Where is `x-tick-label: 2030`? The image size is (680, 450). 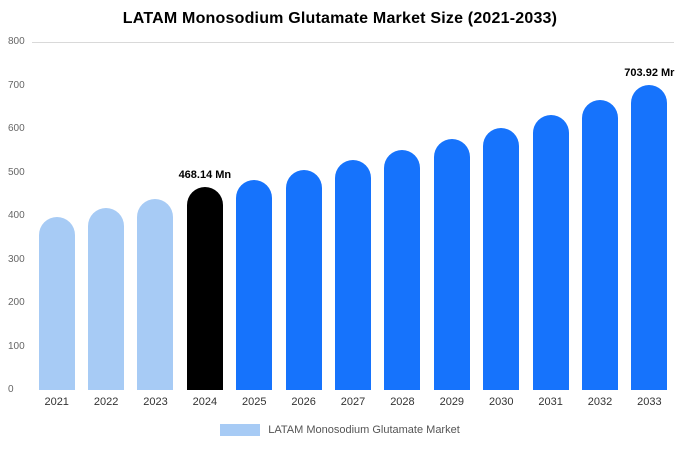
x-tick-label: 2030 is located at coordinates (501, 402).